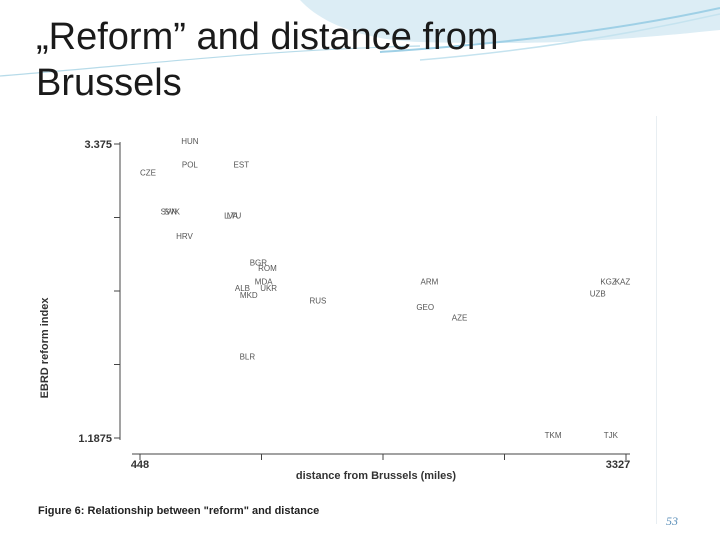 The height and width of the screenshot is (540, 720). I want to click on data-point-rom: ROM, so click(267, 268).